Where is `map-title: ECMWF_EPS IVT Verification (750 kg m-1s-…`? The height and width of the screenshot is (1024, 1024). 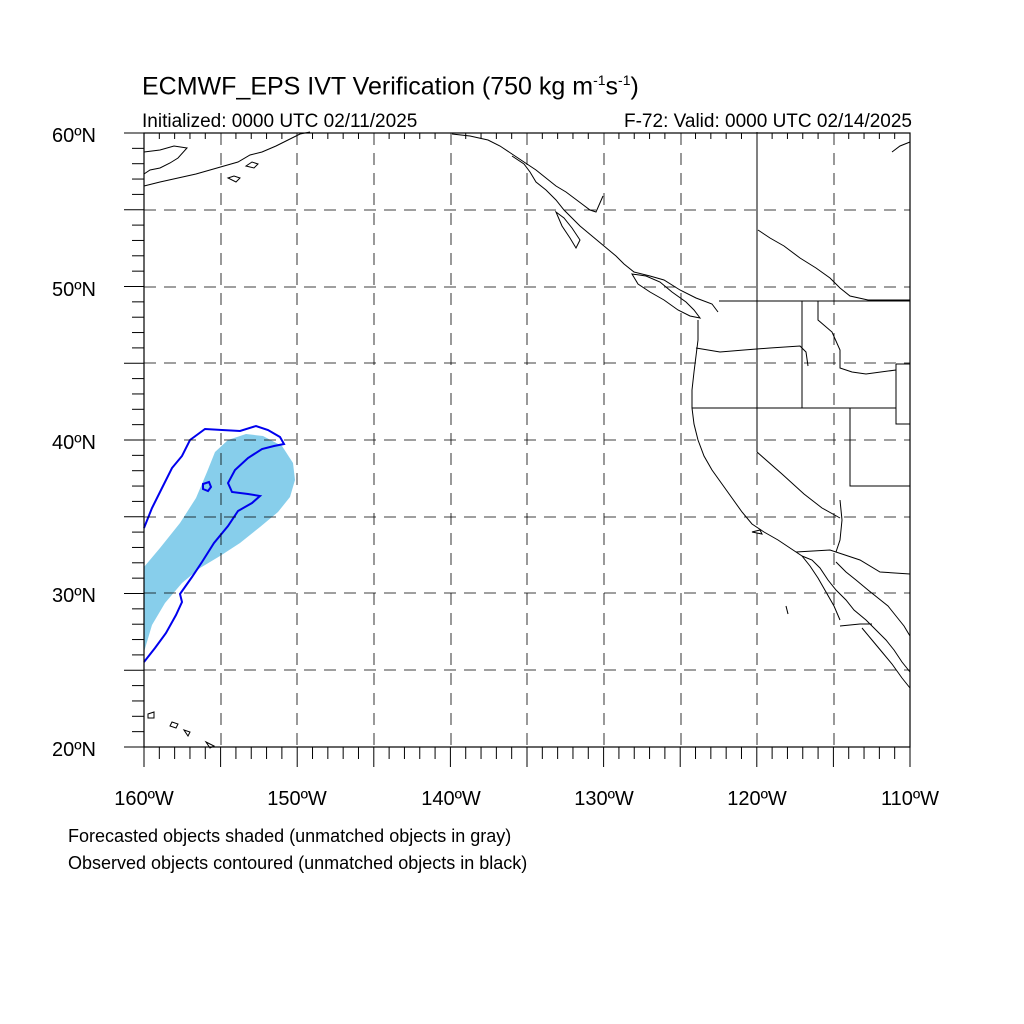 map-title: ECMWF_EPS IVT Verification (750 kg m-1s-… is located at coordinates (390, 86).